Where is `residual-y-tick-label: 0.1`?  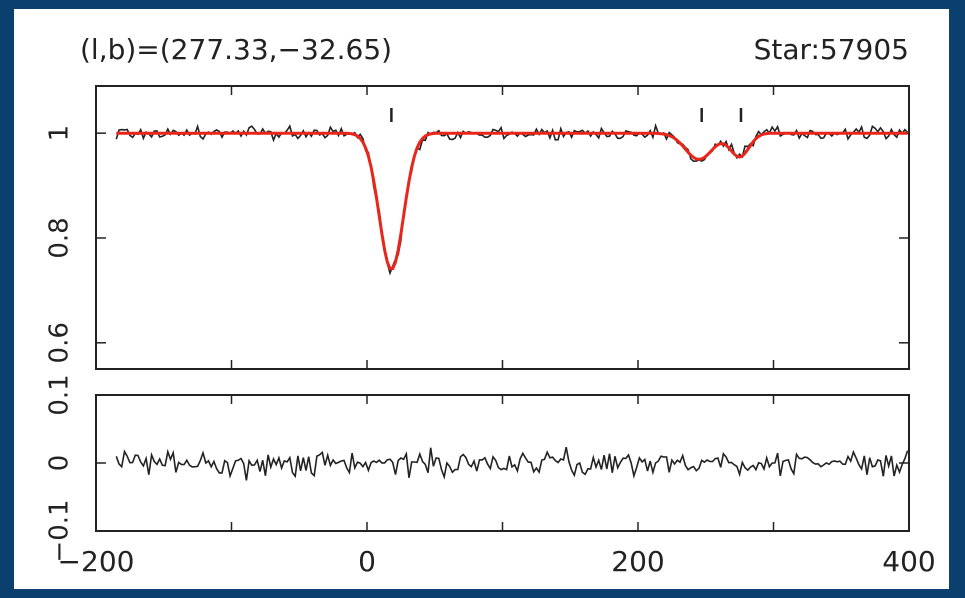
residual-y-tick-label: 0.1 is located at coordinates (60, 394).